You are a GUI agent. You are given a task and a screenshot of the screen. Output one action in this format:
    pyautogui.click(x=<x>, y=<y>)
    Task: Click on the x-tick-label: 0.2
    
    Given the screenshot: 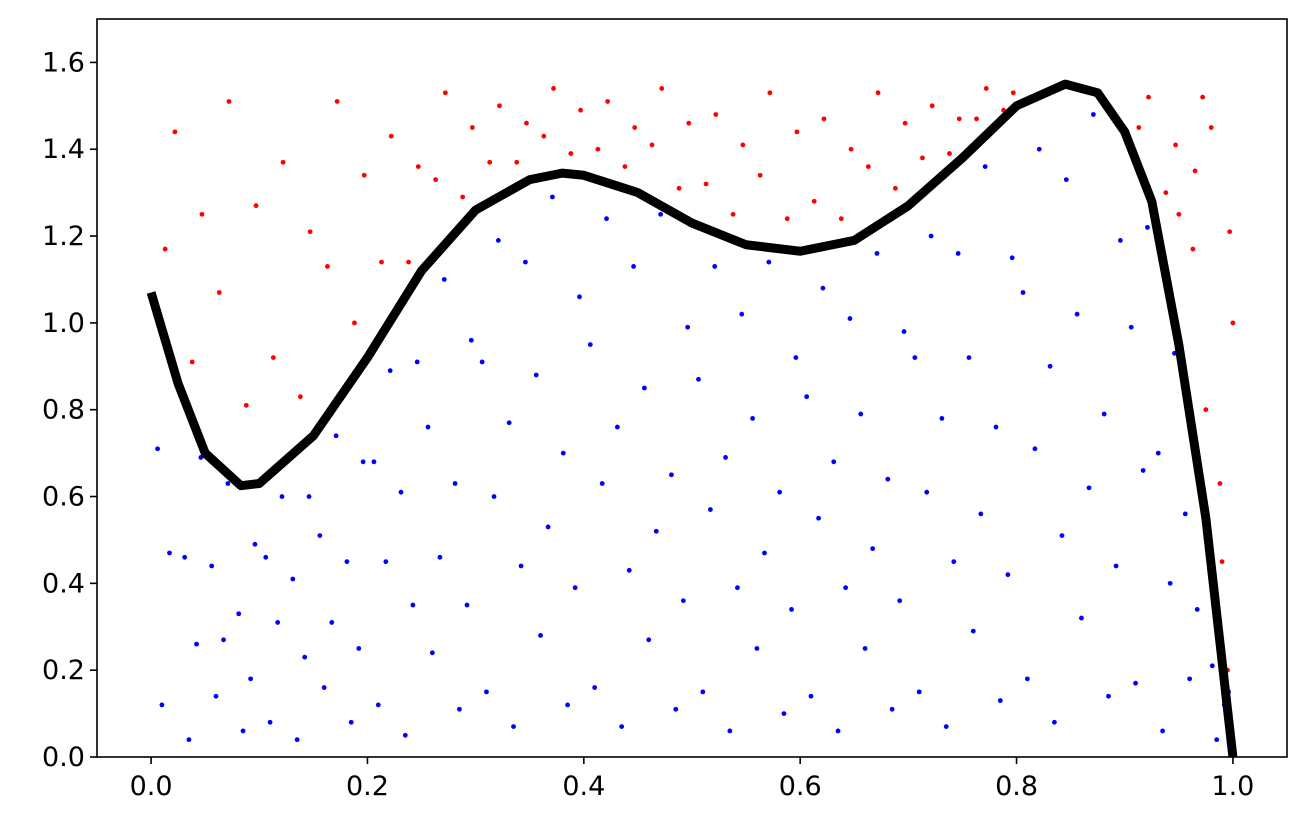 What is the action you would take?
    pyautogui.click(x=367, y=786)
    